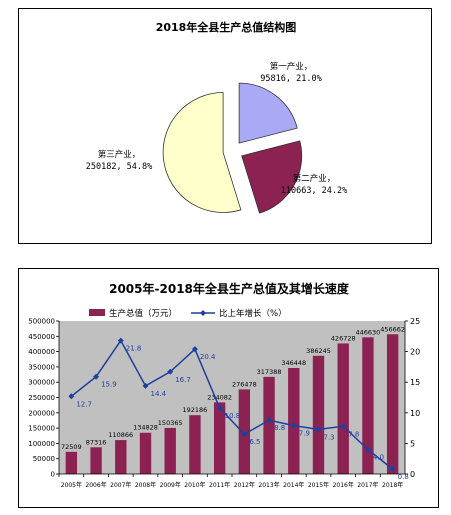 This screenshot has width=451, height=515. I want to click on x-tick-label: 2009年, so click(170, 485).